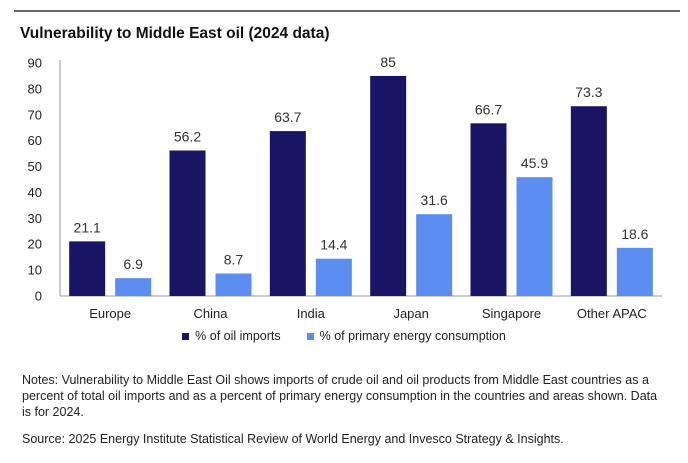  Describe the element at coordinates (388, 62) in the screenshot. I see `data-label-oil-imports: 85` at that location.